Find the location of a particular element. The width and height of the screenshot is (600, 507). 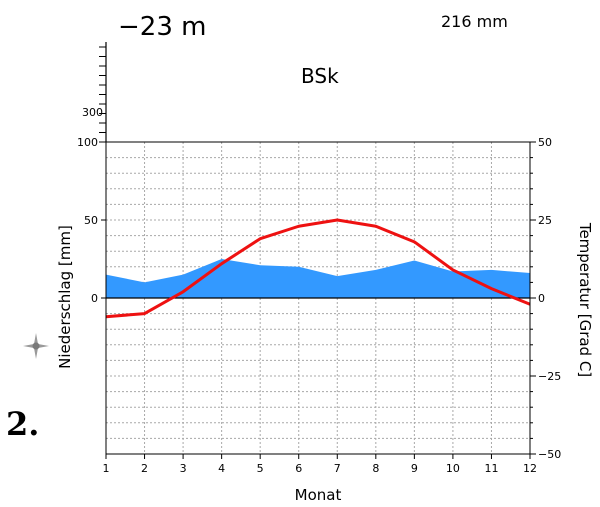

month-tick-label: 8 is located at coordinates (375, 468).